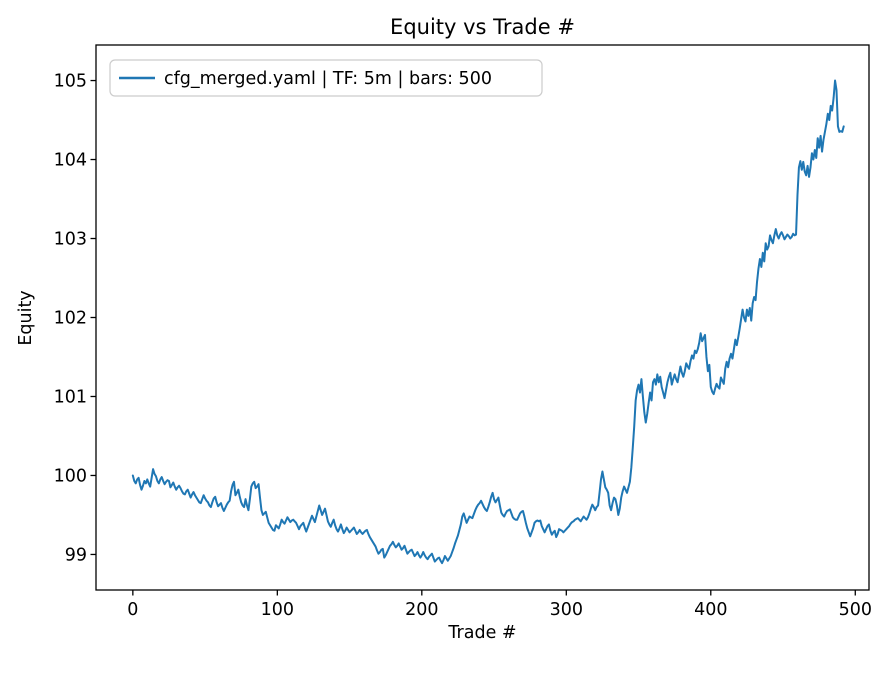  I want to click on chart-title: Equity vs Trade #, so click(482, 27).